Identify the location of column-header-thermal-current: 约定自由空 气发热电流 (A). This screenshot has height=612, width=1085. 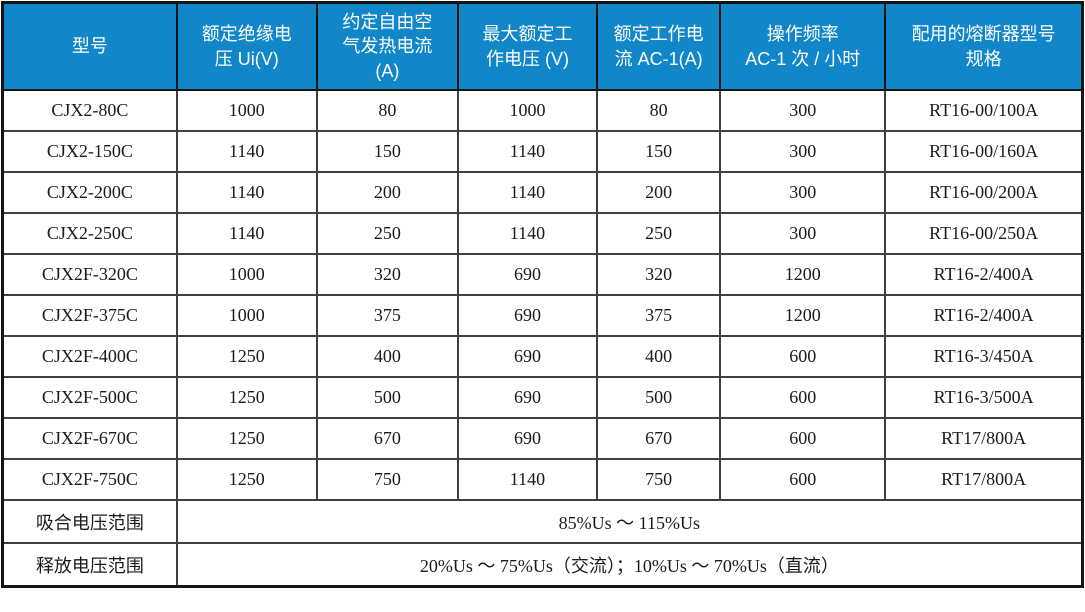
(387, 46).